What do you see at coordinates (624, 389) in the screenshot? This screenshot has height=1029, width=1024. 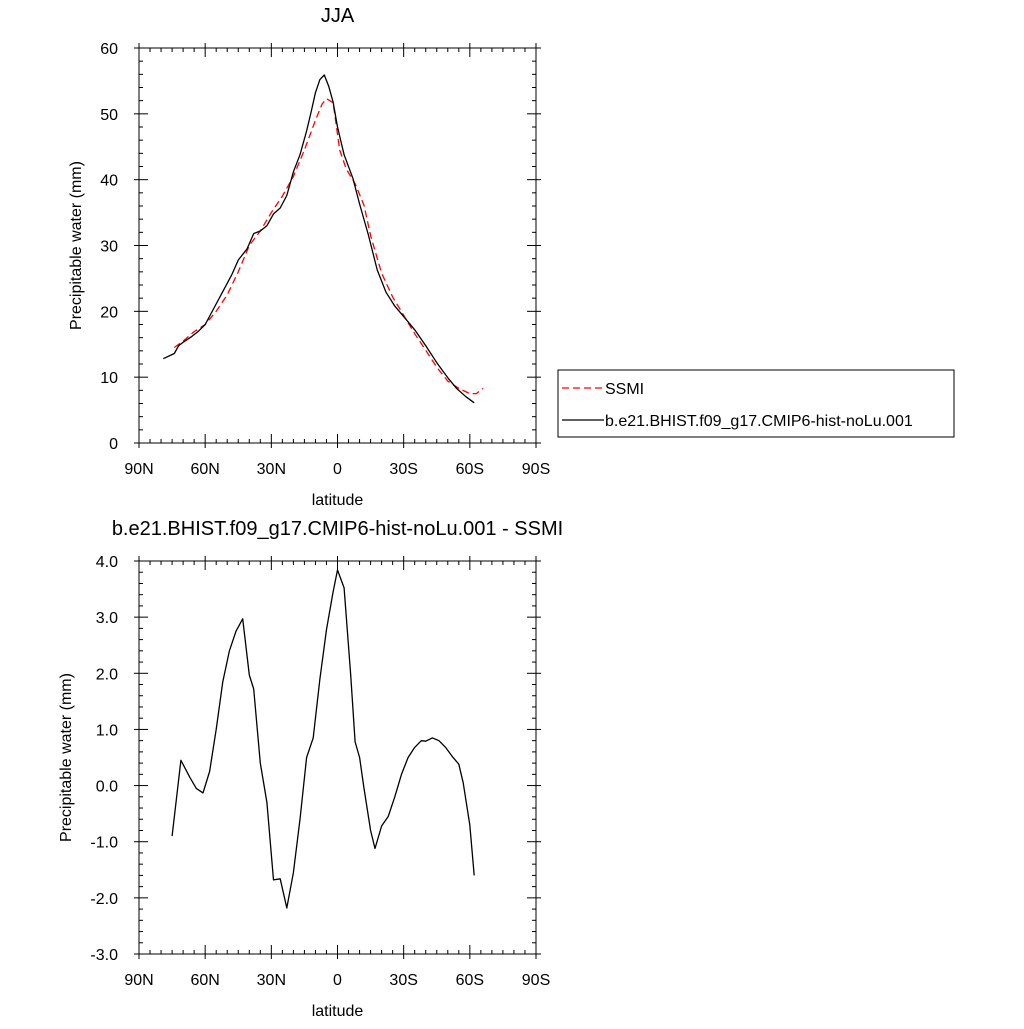 I see `legend-label-ssmi: SSMI` at bounding box center [624, 389].